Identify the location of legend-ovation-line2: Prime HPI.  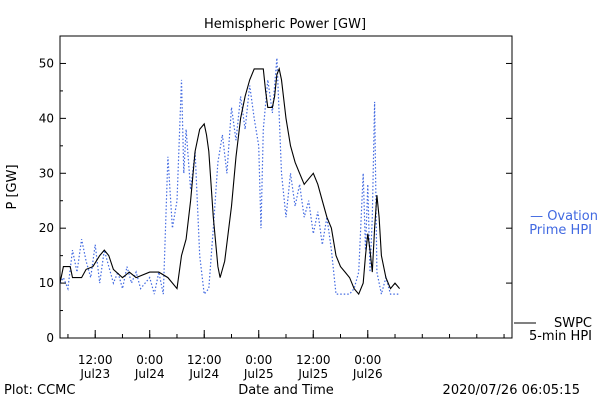
(560, 230).